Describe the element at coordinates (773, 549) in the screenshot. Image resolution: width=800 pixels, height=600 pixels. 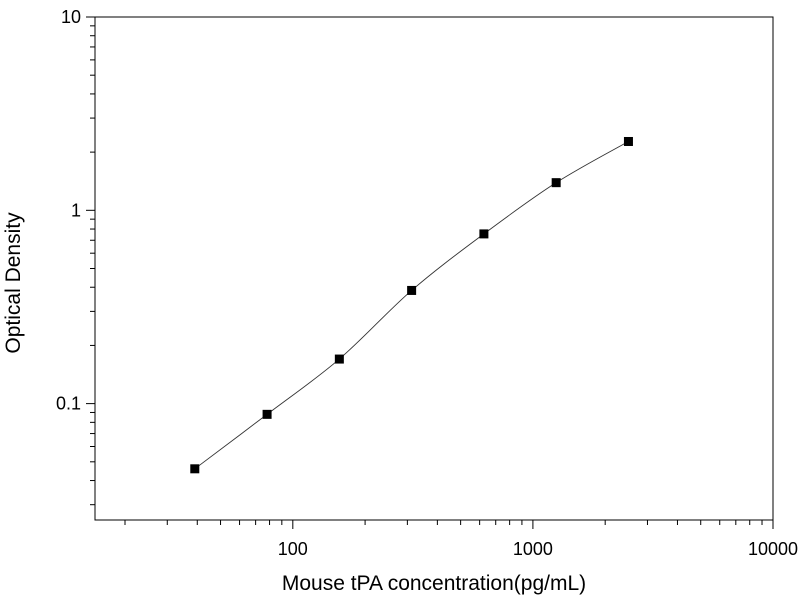
I see `x-tick-label: 10000` at that location.